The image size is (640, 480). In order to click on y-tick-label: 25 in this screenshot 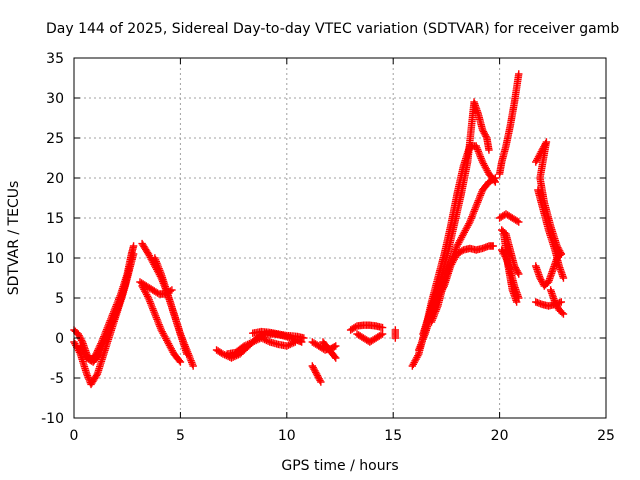, I will do `click(55, 139)`.